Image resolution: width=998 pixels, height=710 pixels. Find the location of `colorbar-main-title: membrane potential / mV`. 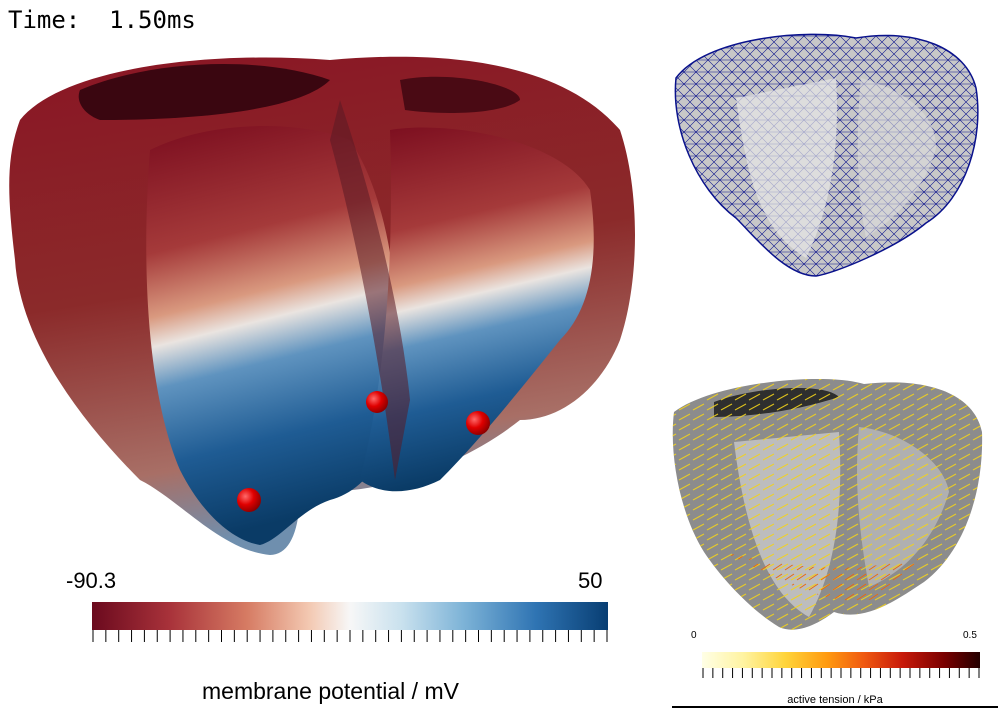

colorbar-main-title: membrane potential / mV is located at coordinates (330, 691).